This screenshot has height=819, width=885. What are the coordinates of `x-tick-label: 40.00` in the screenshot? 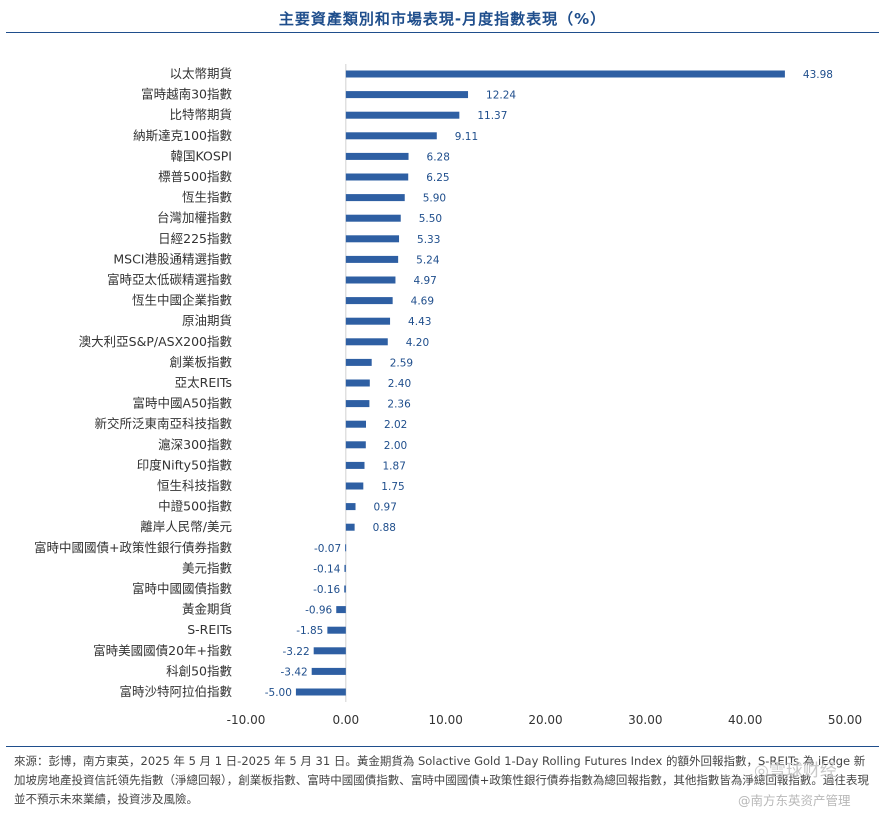 It's located at (745, 720).